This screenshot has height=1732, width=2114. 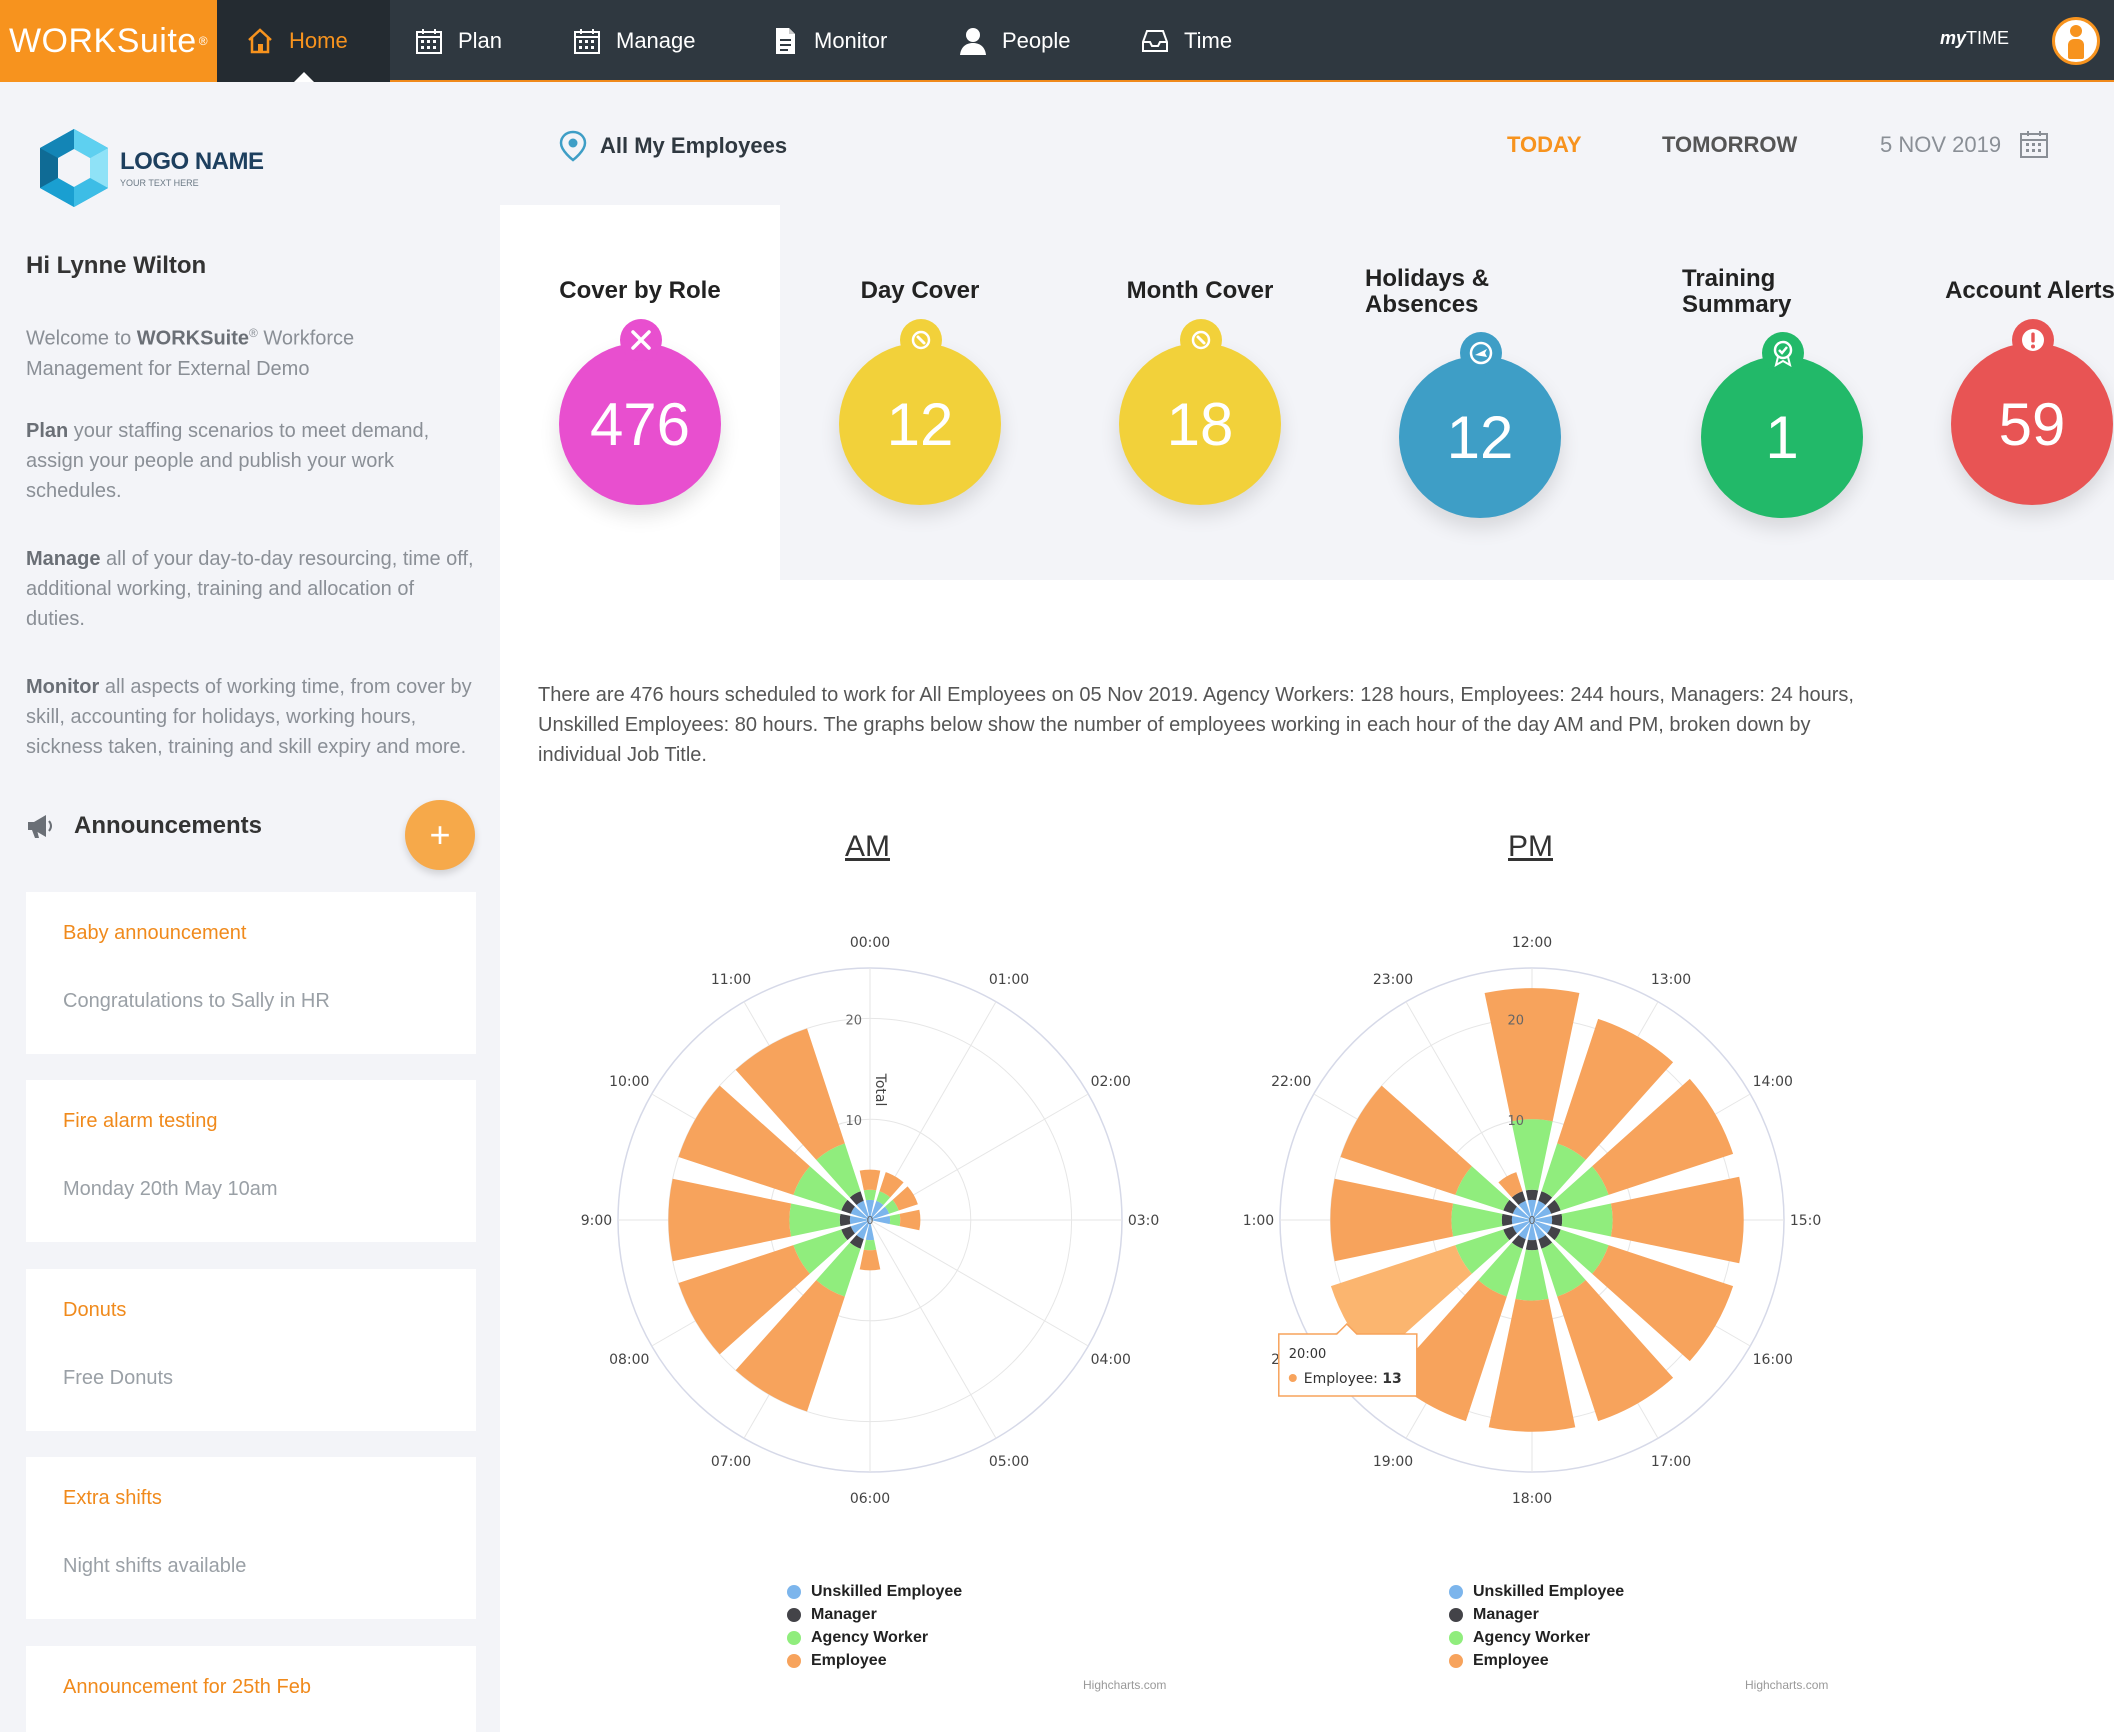 What do you see at coordinates (2034, 144) in the screenshot?
I see `calendar-icon` at bounding box center [2034, 144].